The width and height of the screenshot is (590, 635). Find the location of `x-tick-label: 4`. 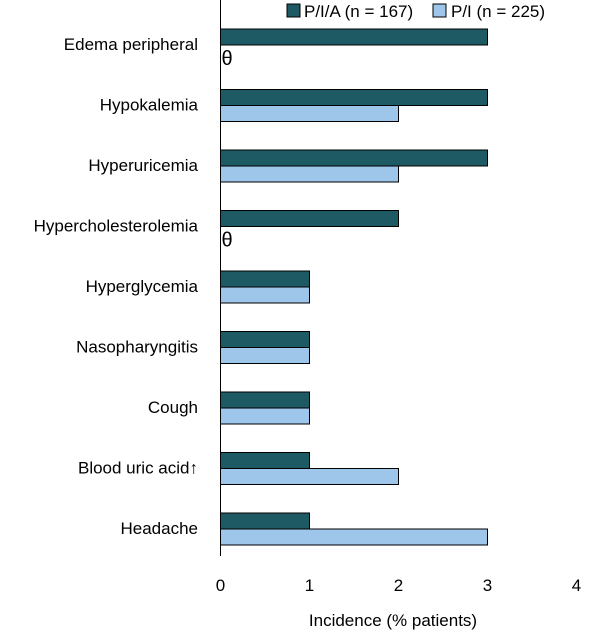

x-tick-label: 4 is located at coordinates (576, 585).